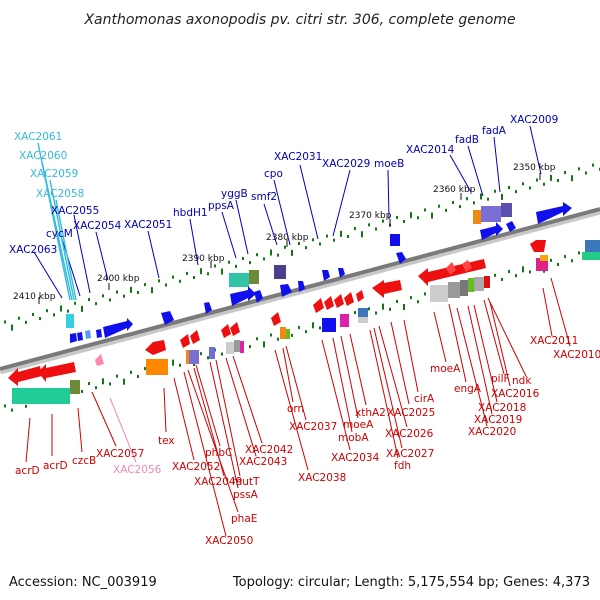  Describe the element at coordinates (229, 541) in the screenshot. I see `gene-label-XAC2050: XAC2050` at that location.